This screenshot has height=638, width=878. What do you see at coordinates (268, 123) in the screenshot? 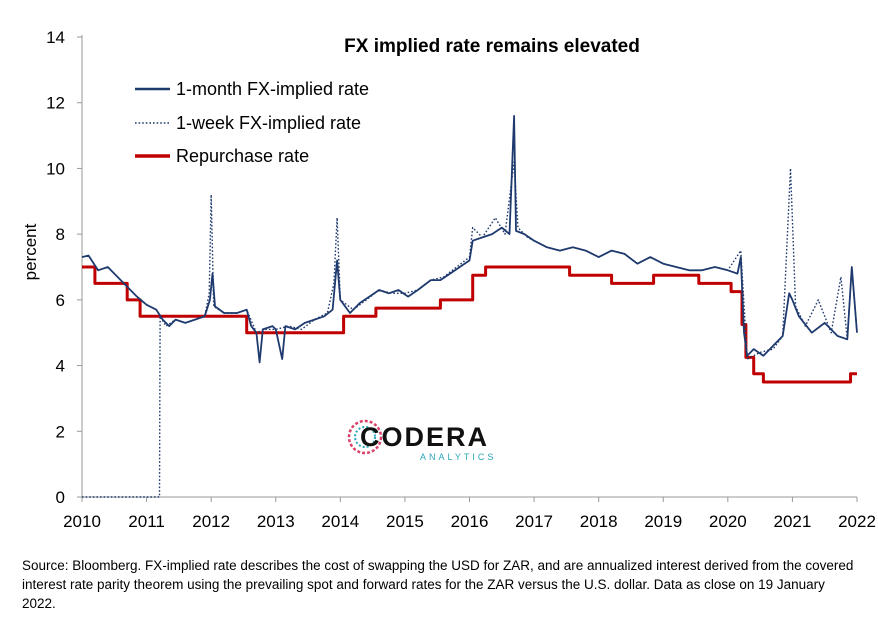
I see `legend-label: 1-week FX-implied rate` at bounding box center [268, 123].